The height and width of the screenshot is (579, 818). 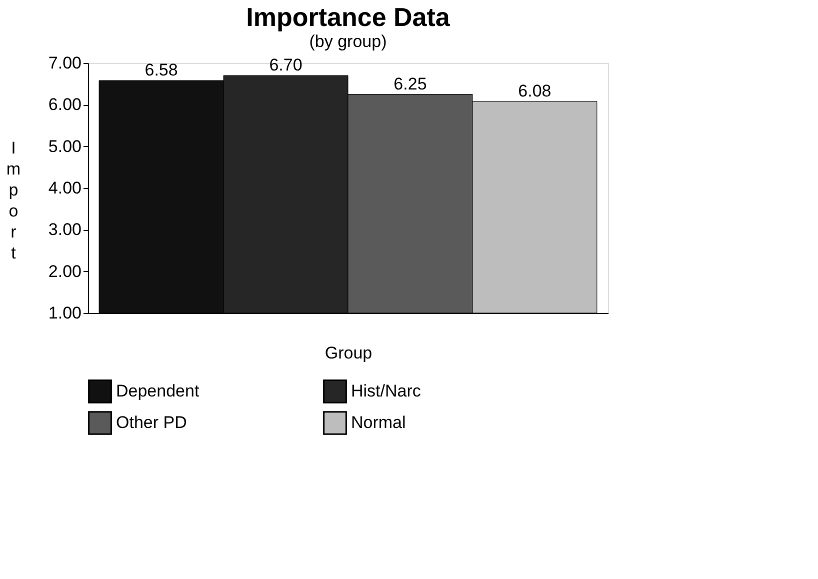 I want to click on legend-label: Hist/Narc, so click(x=386, y=390).